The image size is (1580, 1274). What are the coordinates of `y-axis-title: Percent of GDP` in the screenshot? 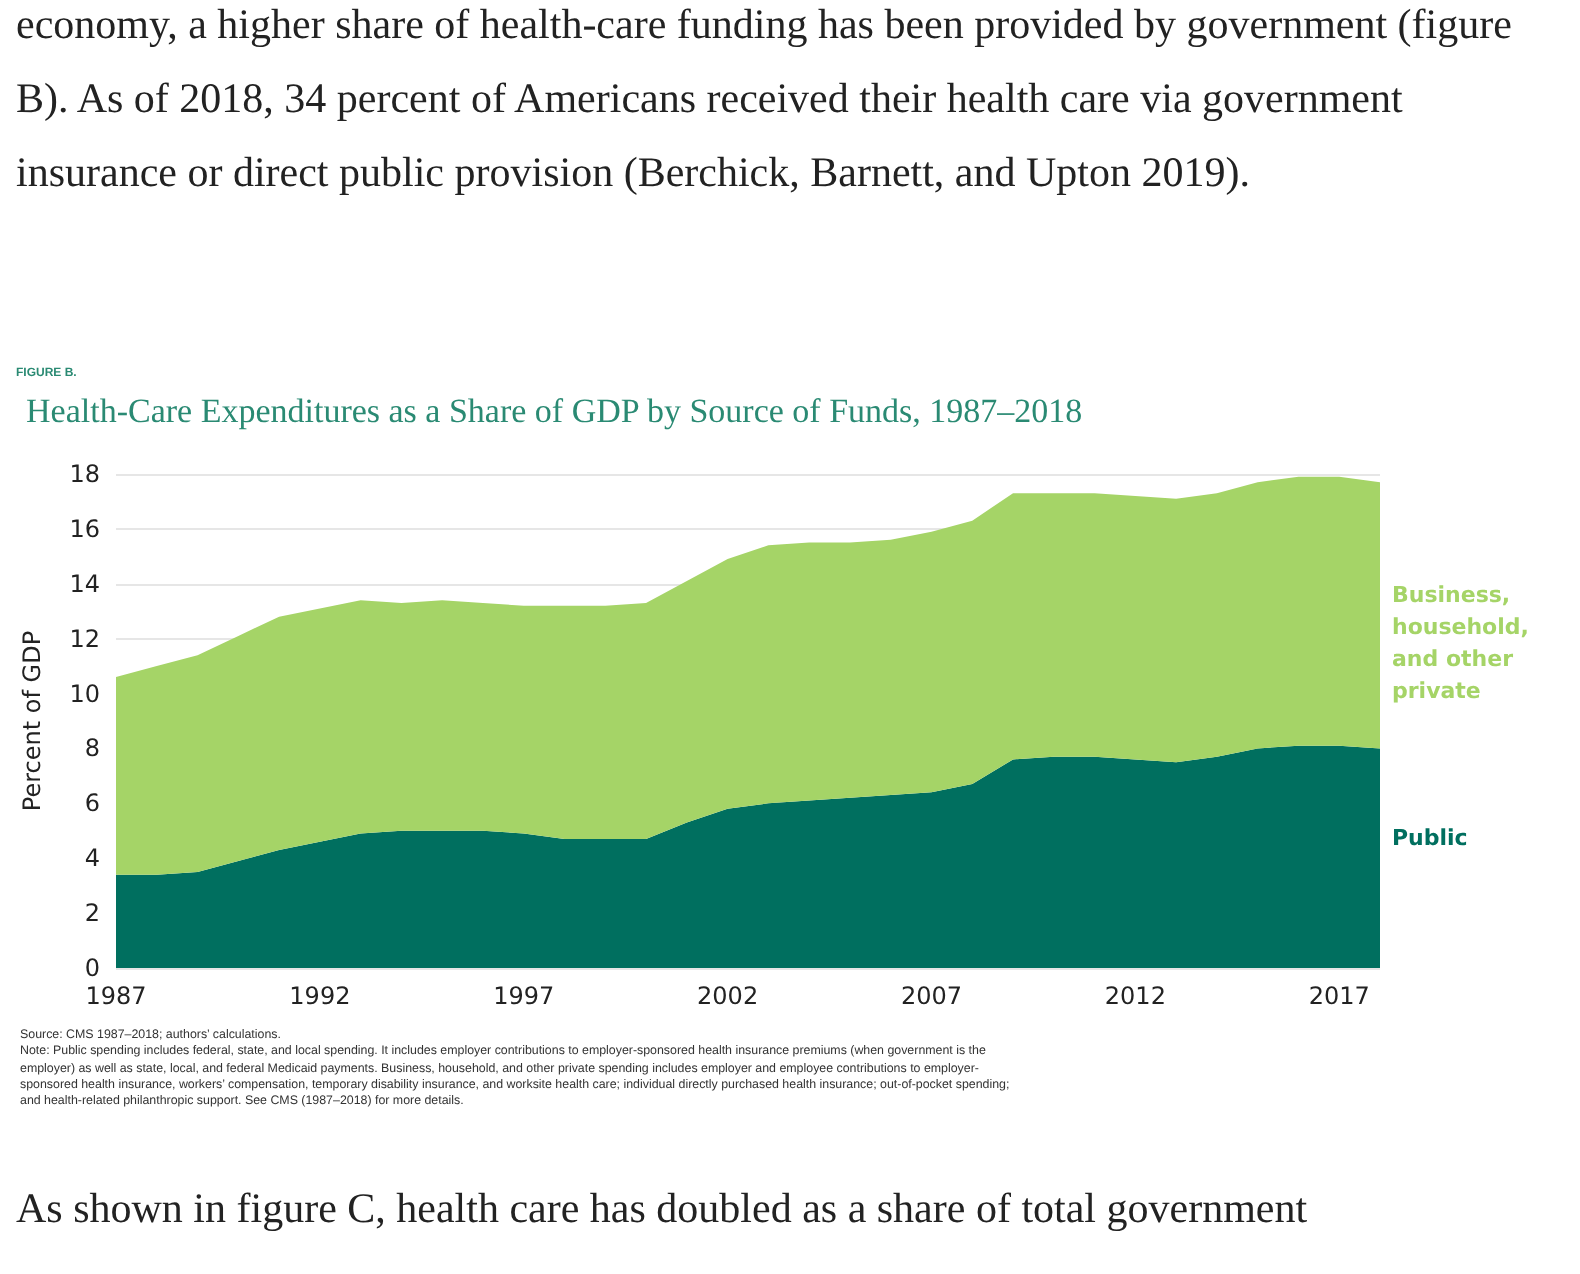 It's located at (32, 721).